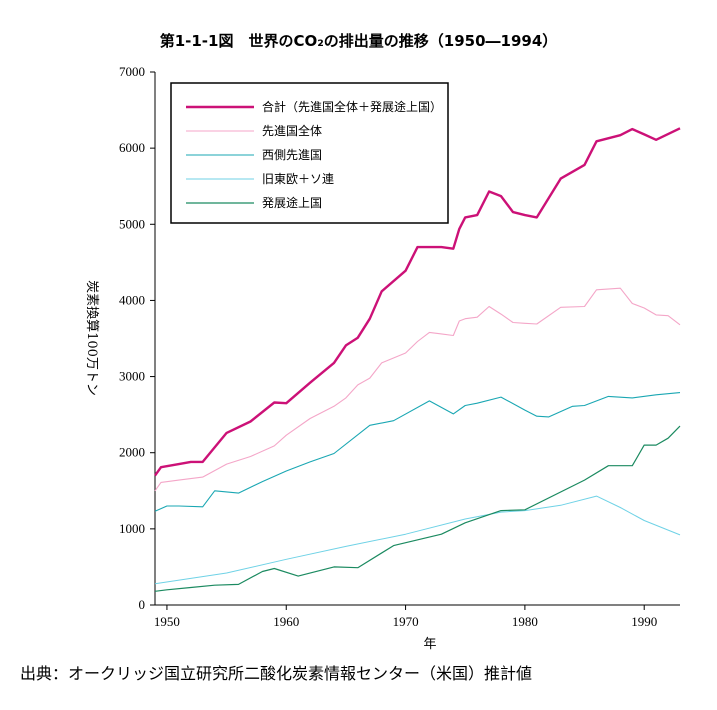  Describe the element at coordinates (644, 621) in the screenshot. I see `x-tick-label: 1990` at that location.